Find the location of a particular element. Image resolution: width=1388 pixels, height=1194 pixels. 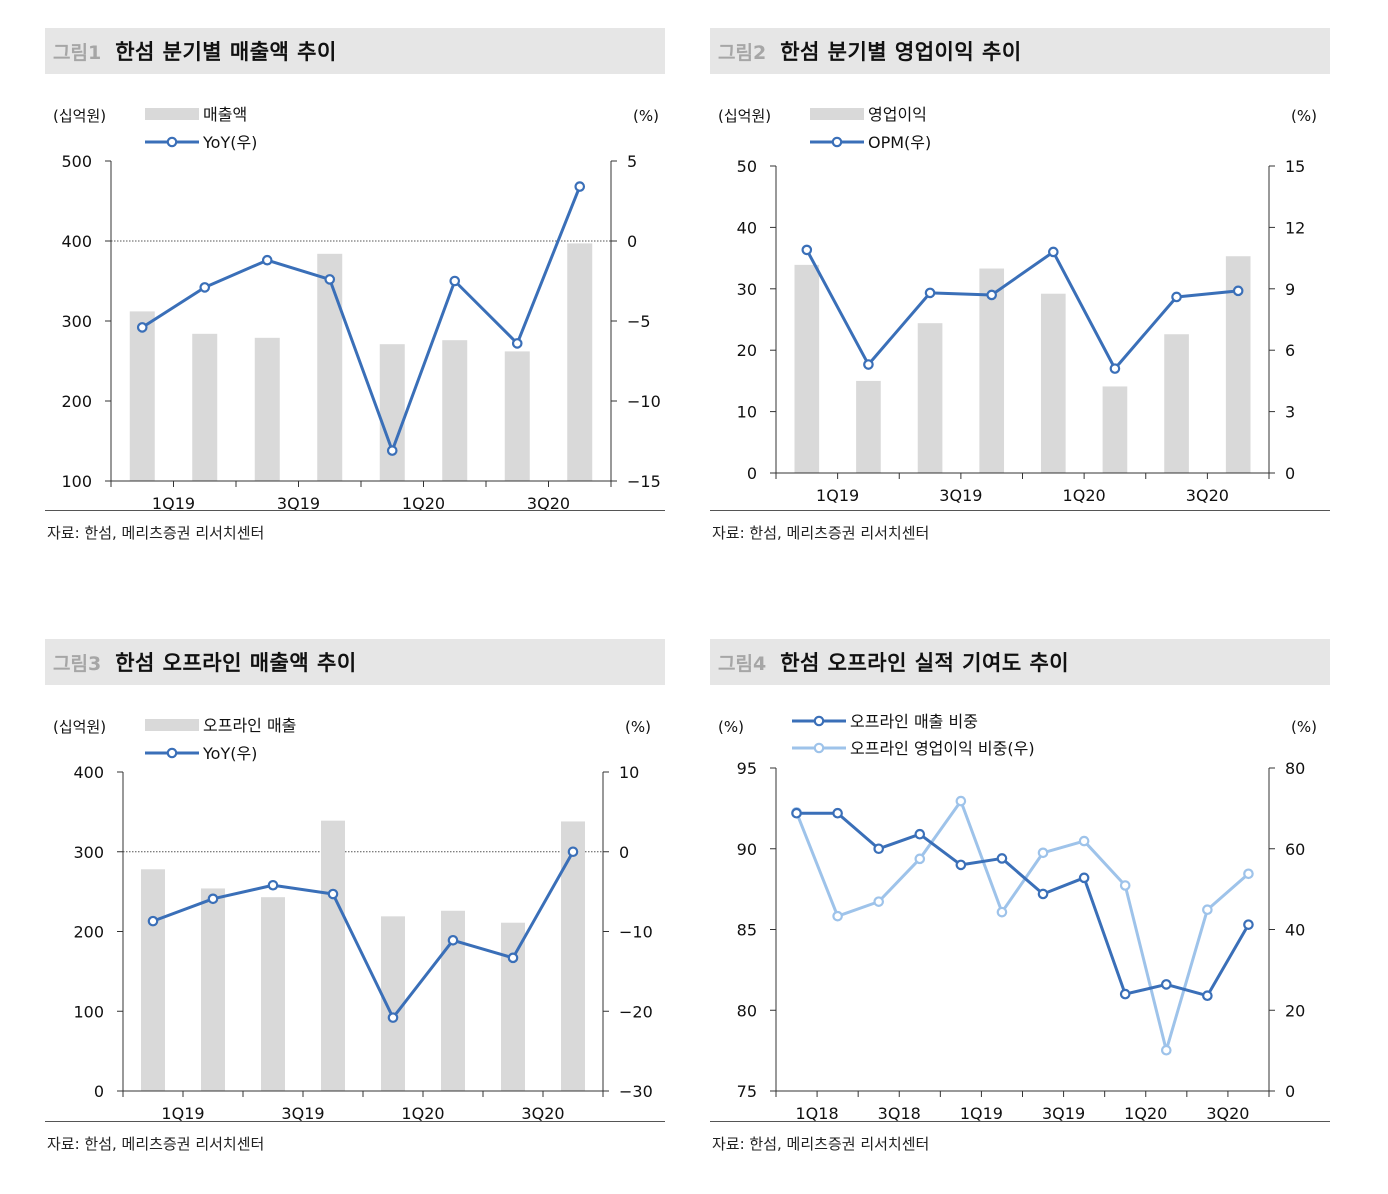

figure-4-title: 한섬 오프라인 실적 기여도 추이 is located at coordinates (925, 663).